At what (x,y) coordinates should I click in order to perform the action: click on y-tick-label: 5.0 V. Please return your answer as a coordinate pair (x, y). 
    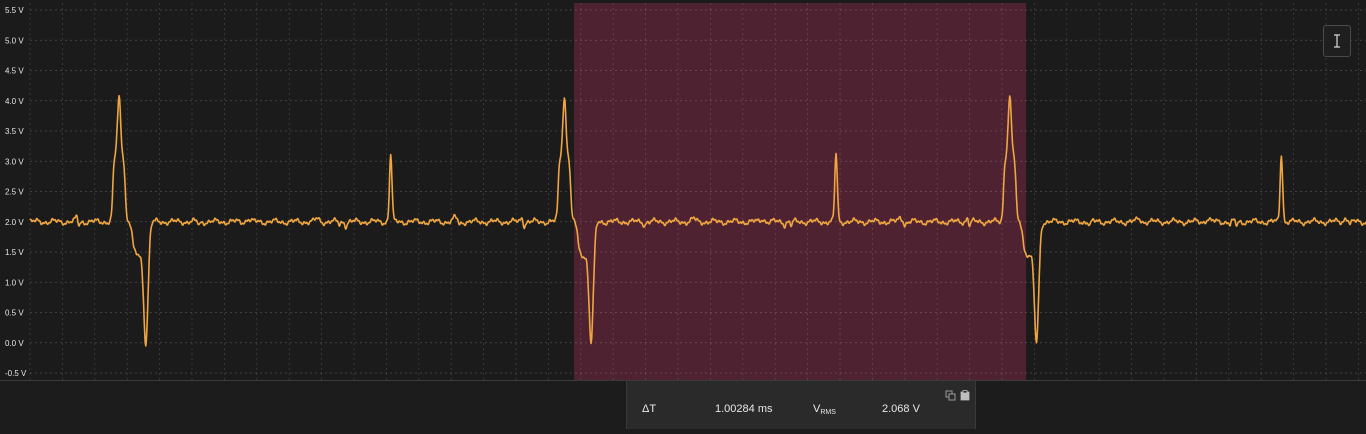
    Looking at the image, I should click on (14, 40).